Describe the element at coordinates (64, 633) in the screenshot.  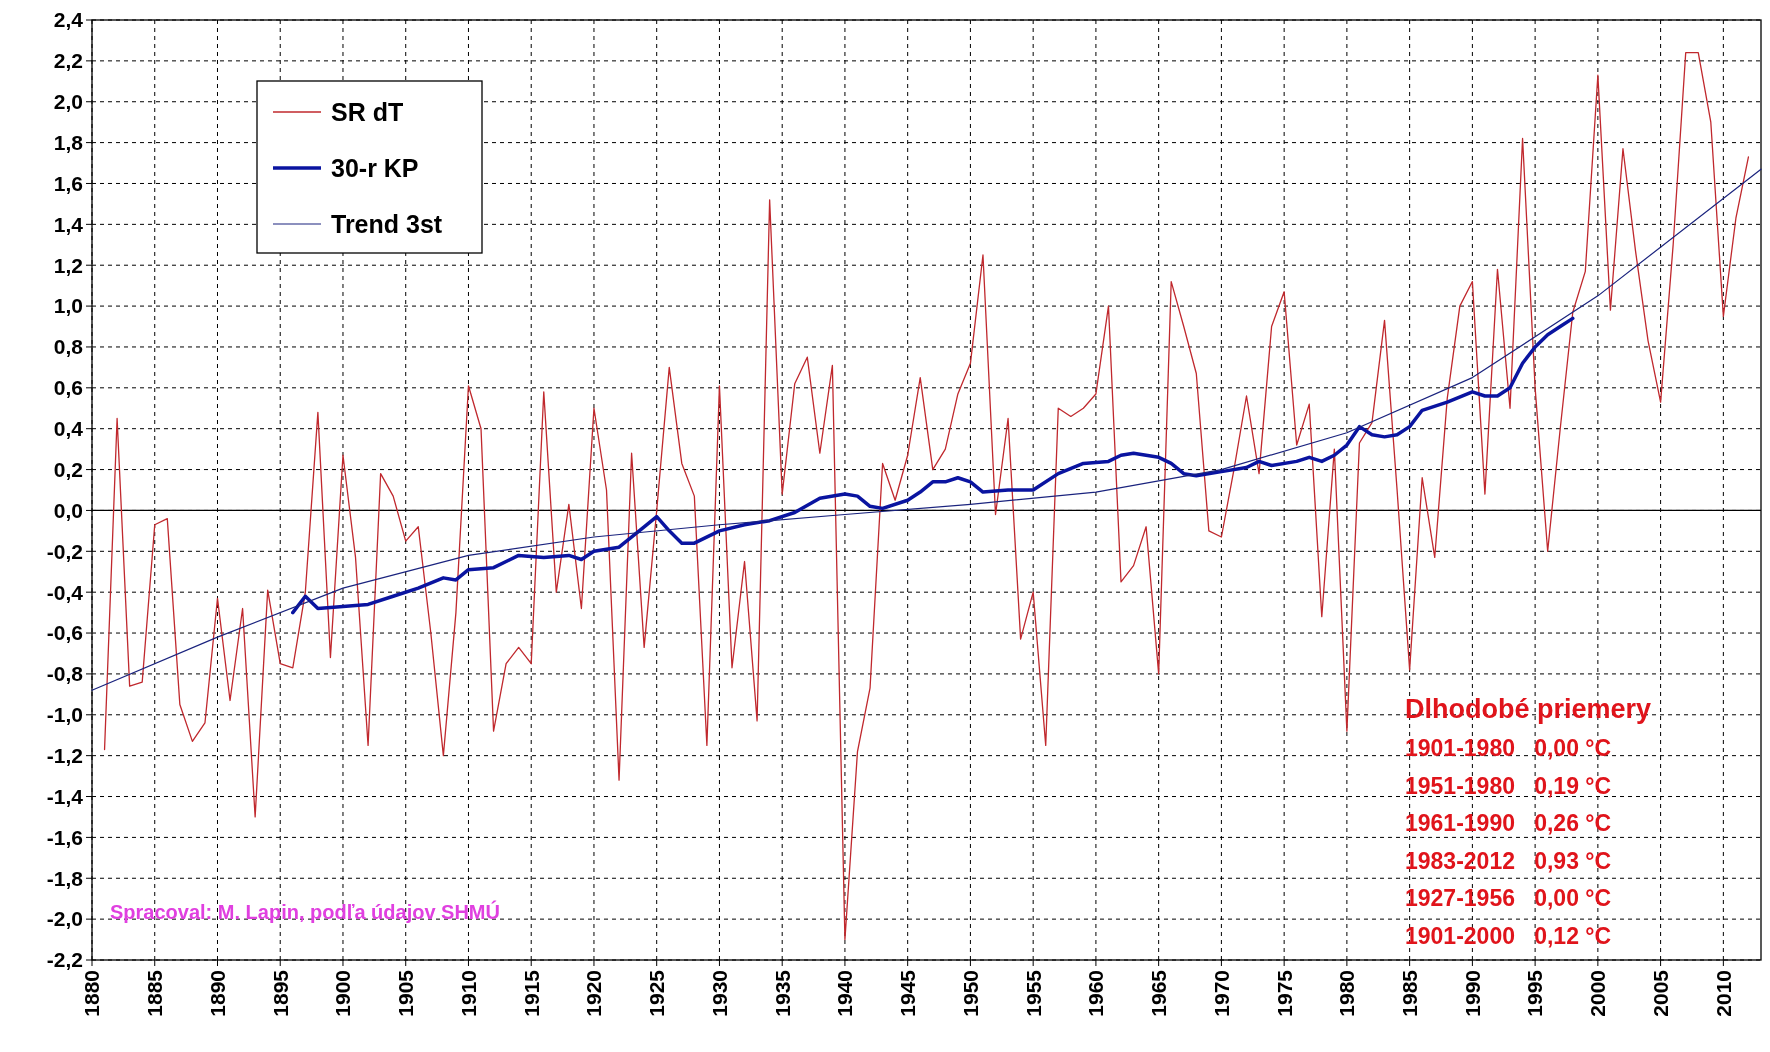
I see `y-tick-label: -0,6` at that location.